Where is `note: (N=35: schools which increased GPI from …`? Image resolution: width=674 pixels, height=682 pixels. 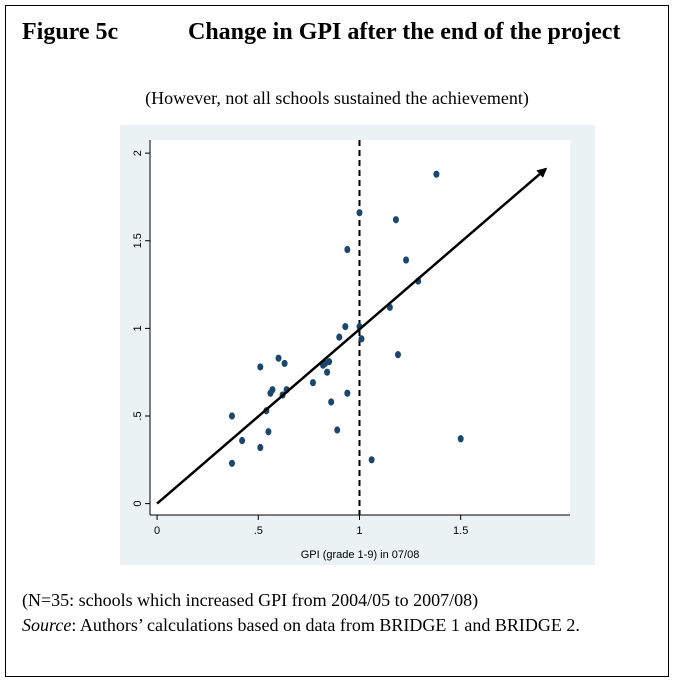 note: (N=35: schools which increased GPI from … is located at coordinates (250, 600).